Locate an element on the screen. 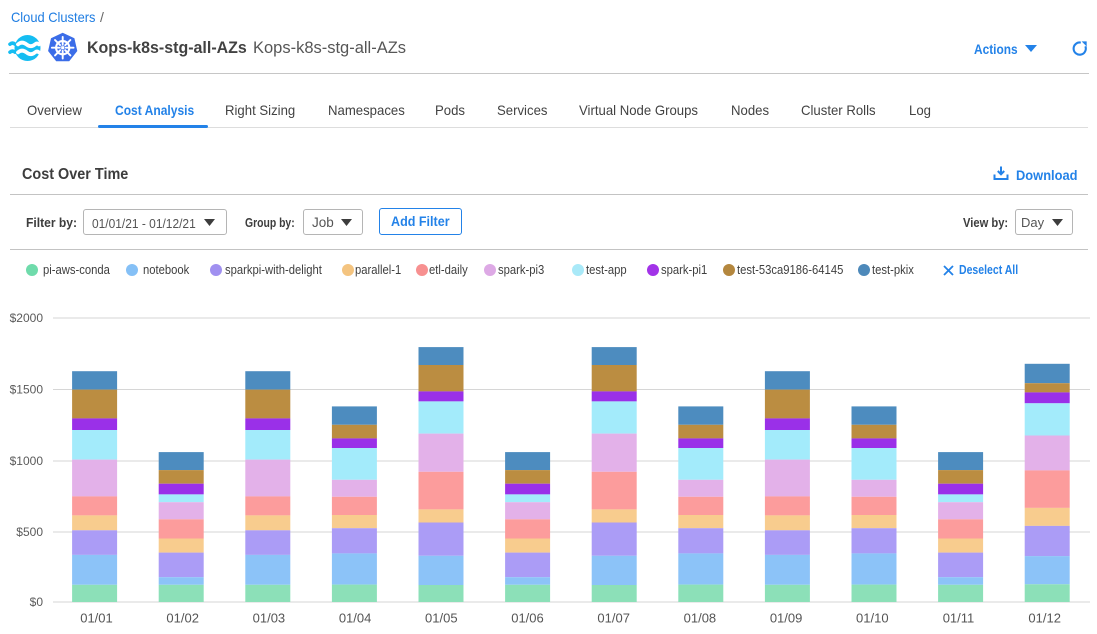  svg-text: 01/08 is located at coordinates (700, 618).